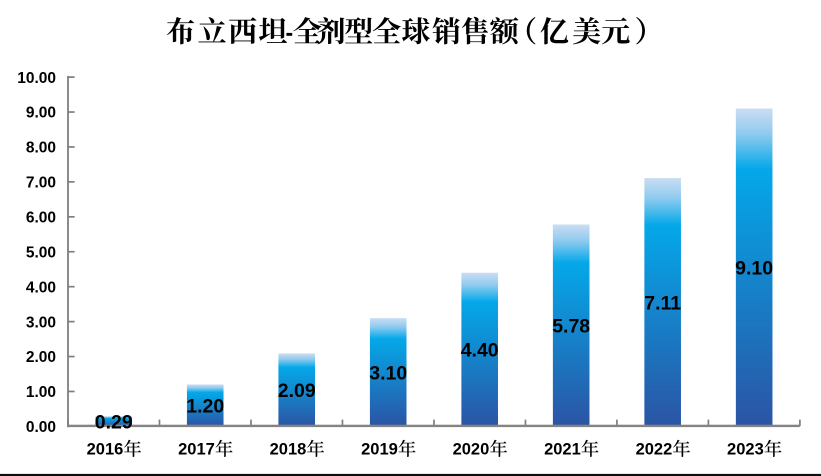  What do you see at coordinates (745, 449) in the screenshot?
I see `svg-text: 2023` at bounding box center [745, 449].